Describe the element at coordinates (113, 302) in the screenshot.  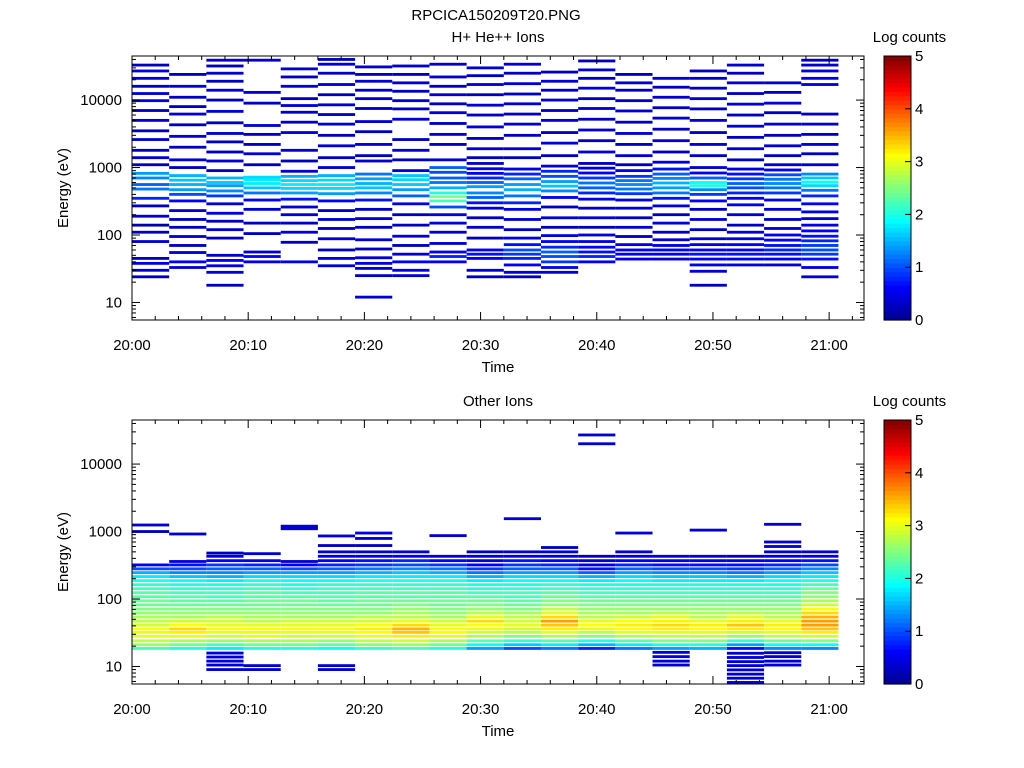
I see `y-tick-label: 10` at that location.